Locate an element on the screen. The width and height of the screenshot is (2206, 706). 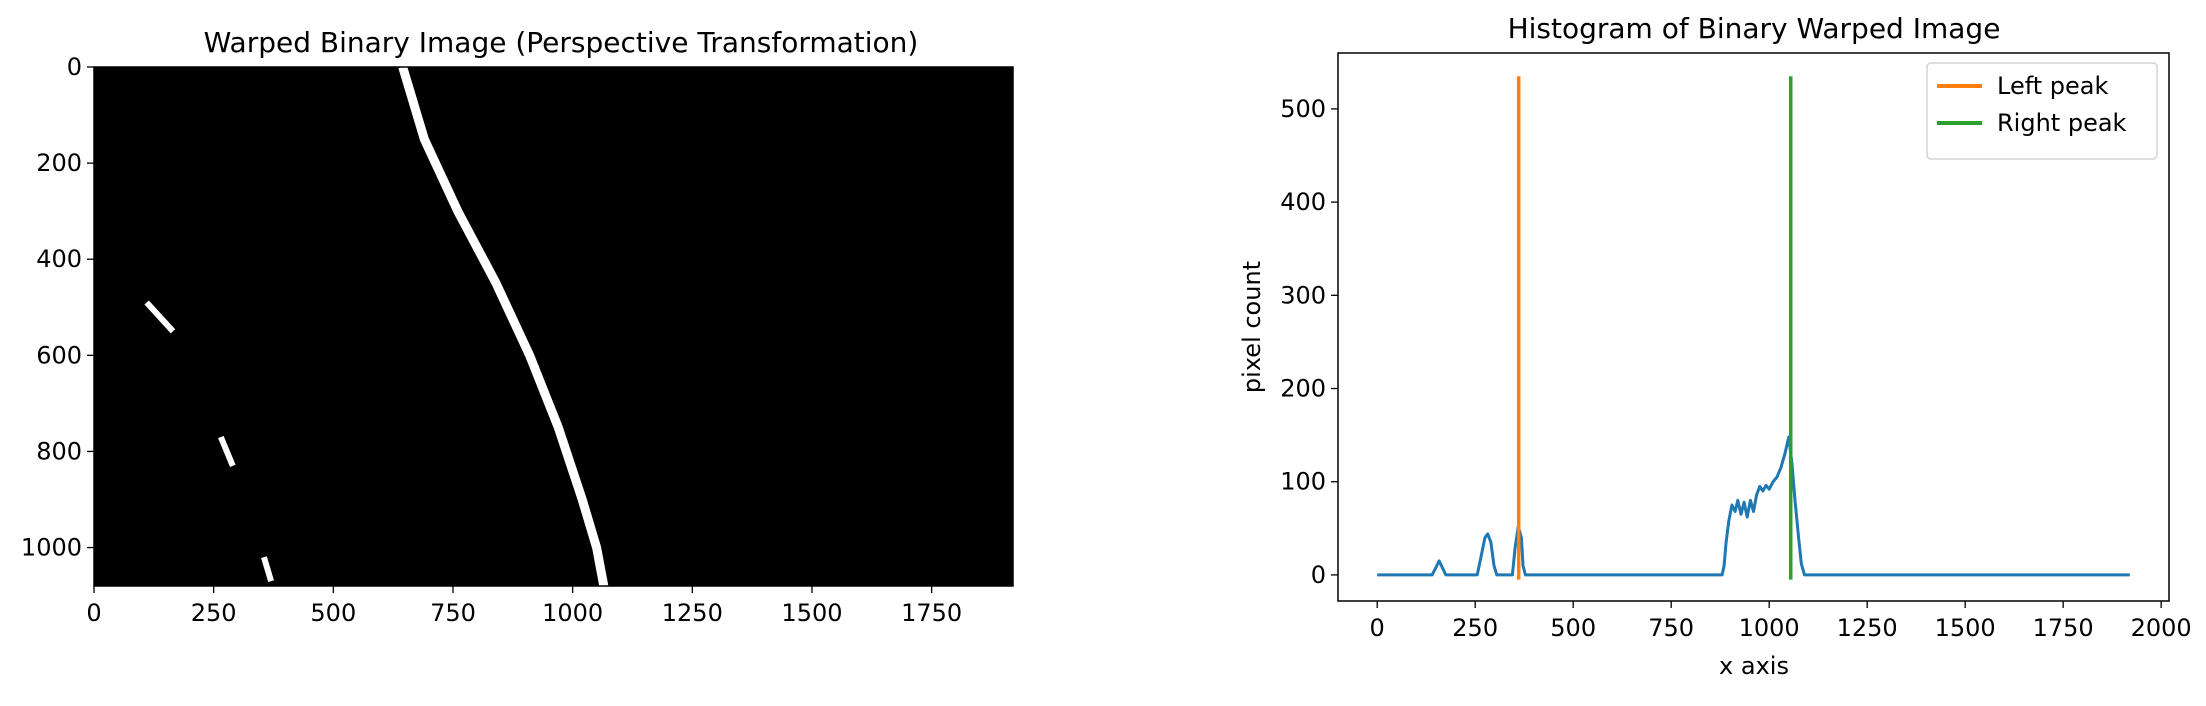
legend-box is located at coordinates (2042, 111).